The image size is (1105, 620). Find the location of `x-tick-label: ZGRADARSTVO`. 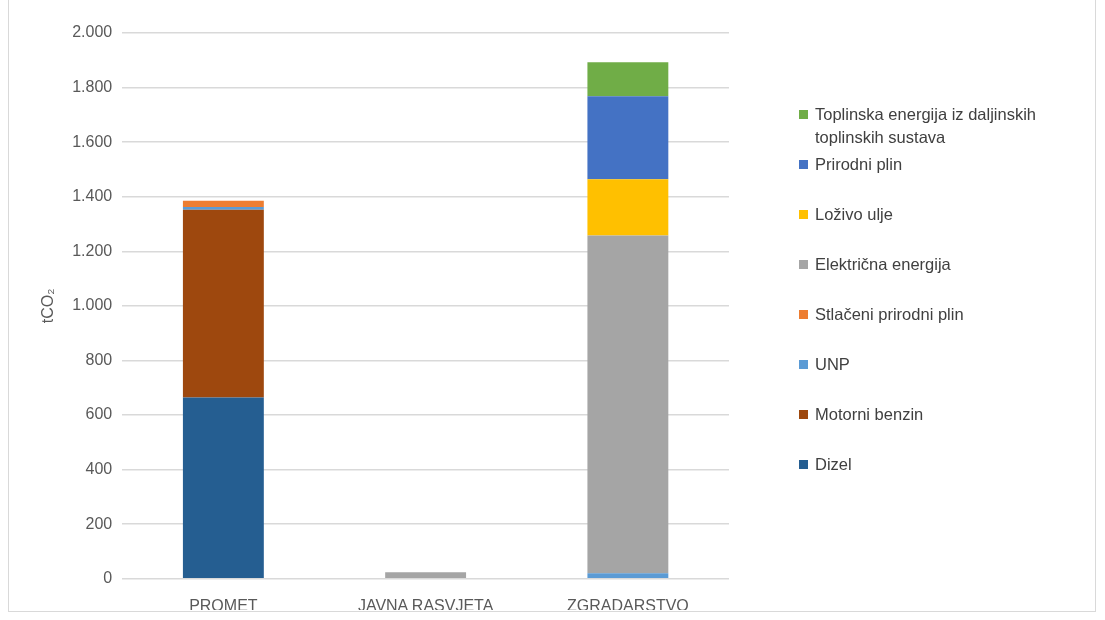

x-tick-label: ZGRADARSTVO is located at coordinates (627, 605).